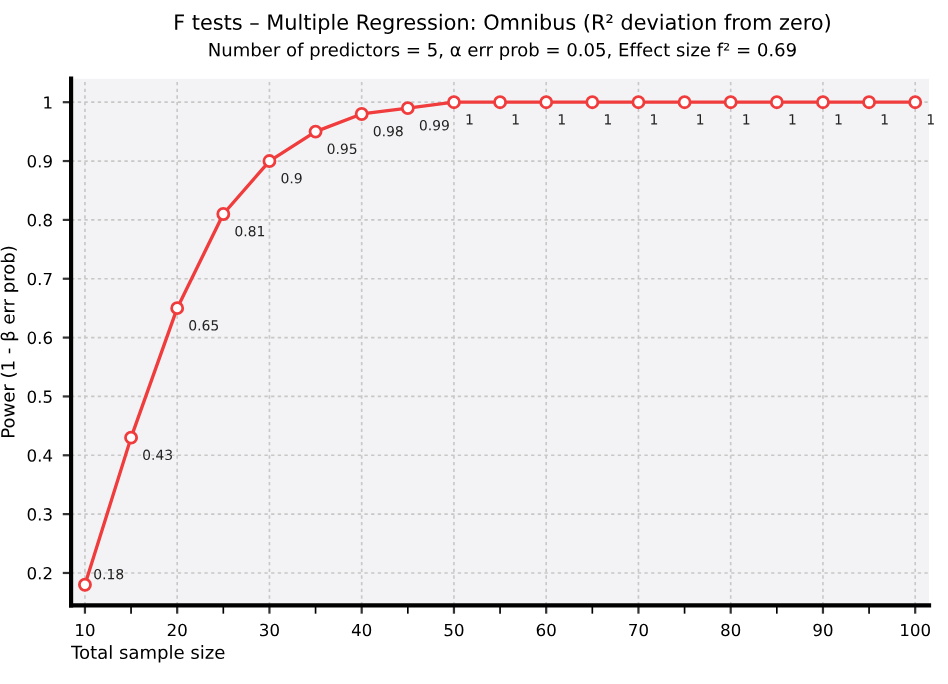 This screenshot has width=948, height=684. What do you see at coordinates (9, 341) in the screenshot?
I see `y-axis-title: Power (1 - β err prob)` at bounding box center [9, 341].